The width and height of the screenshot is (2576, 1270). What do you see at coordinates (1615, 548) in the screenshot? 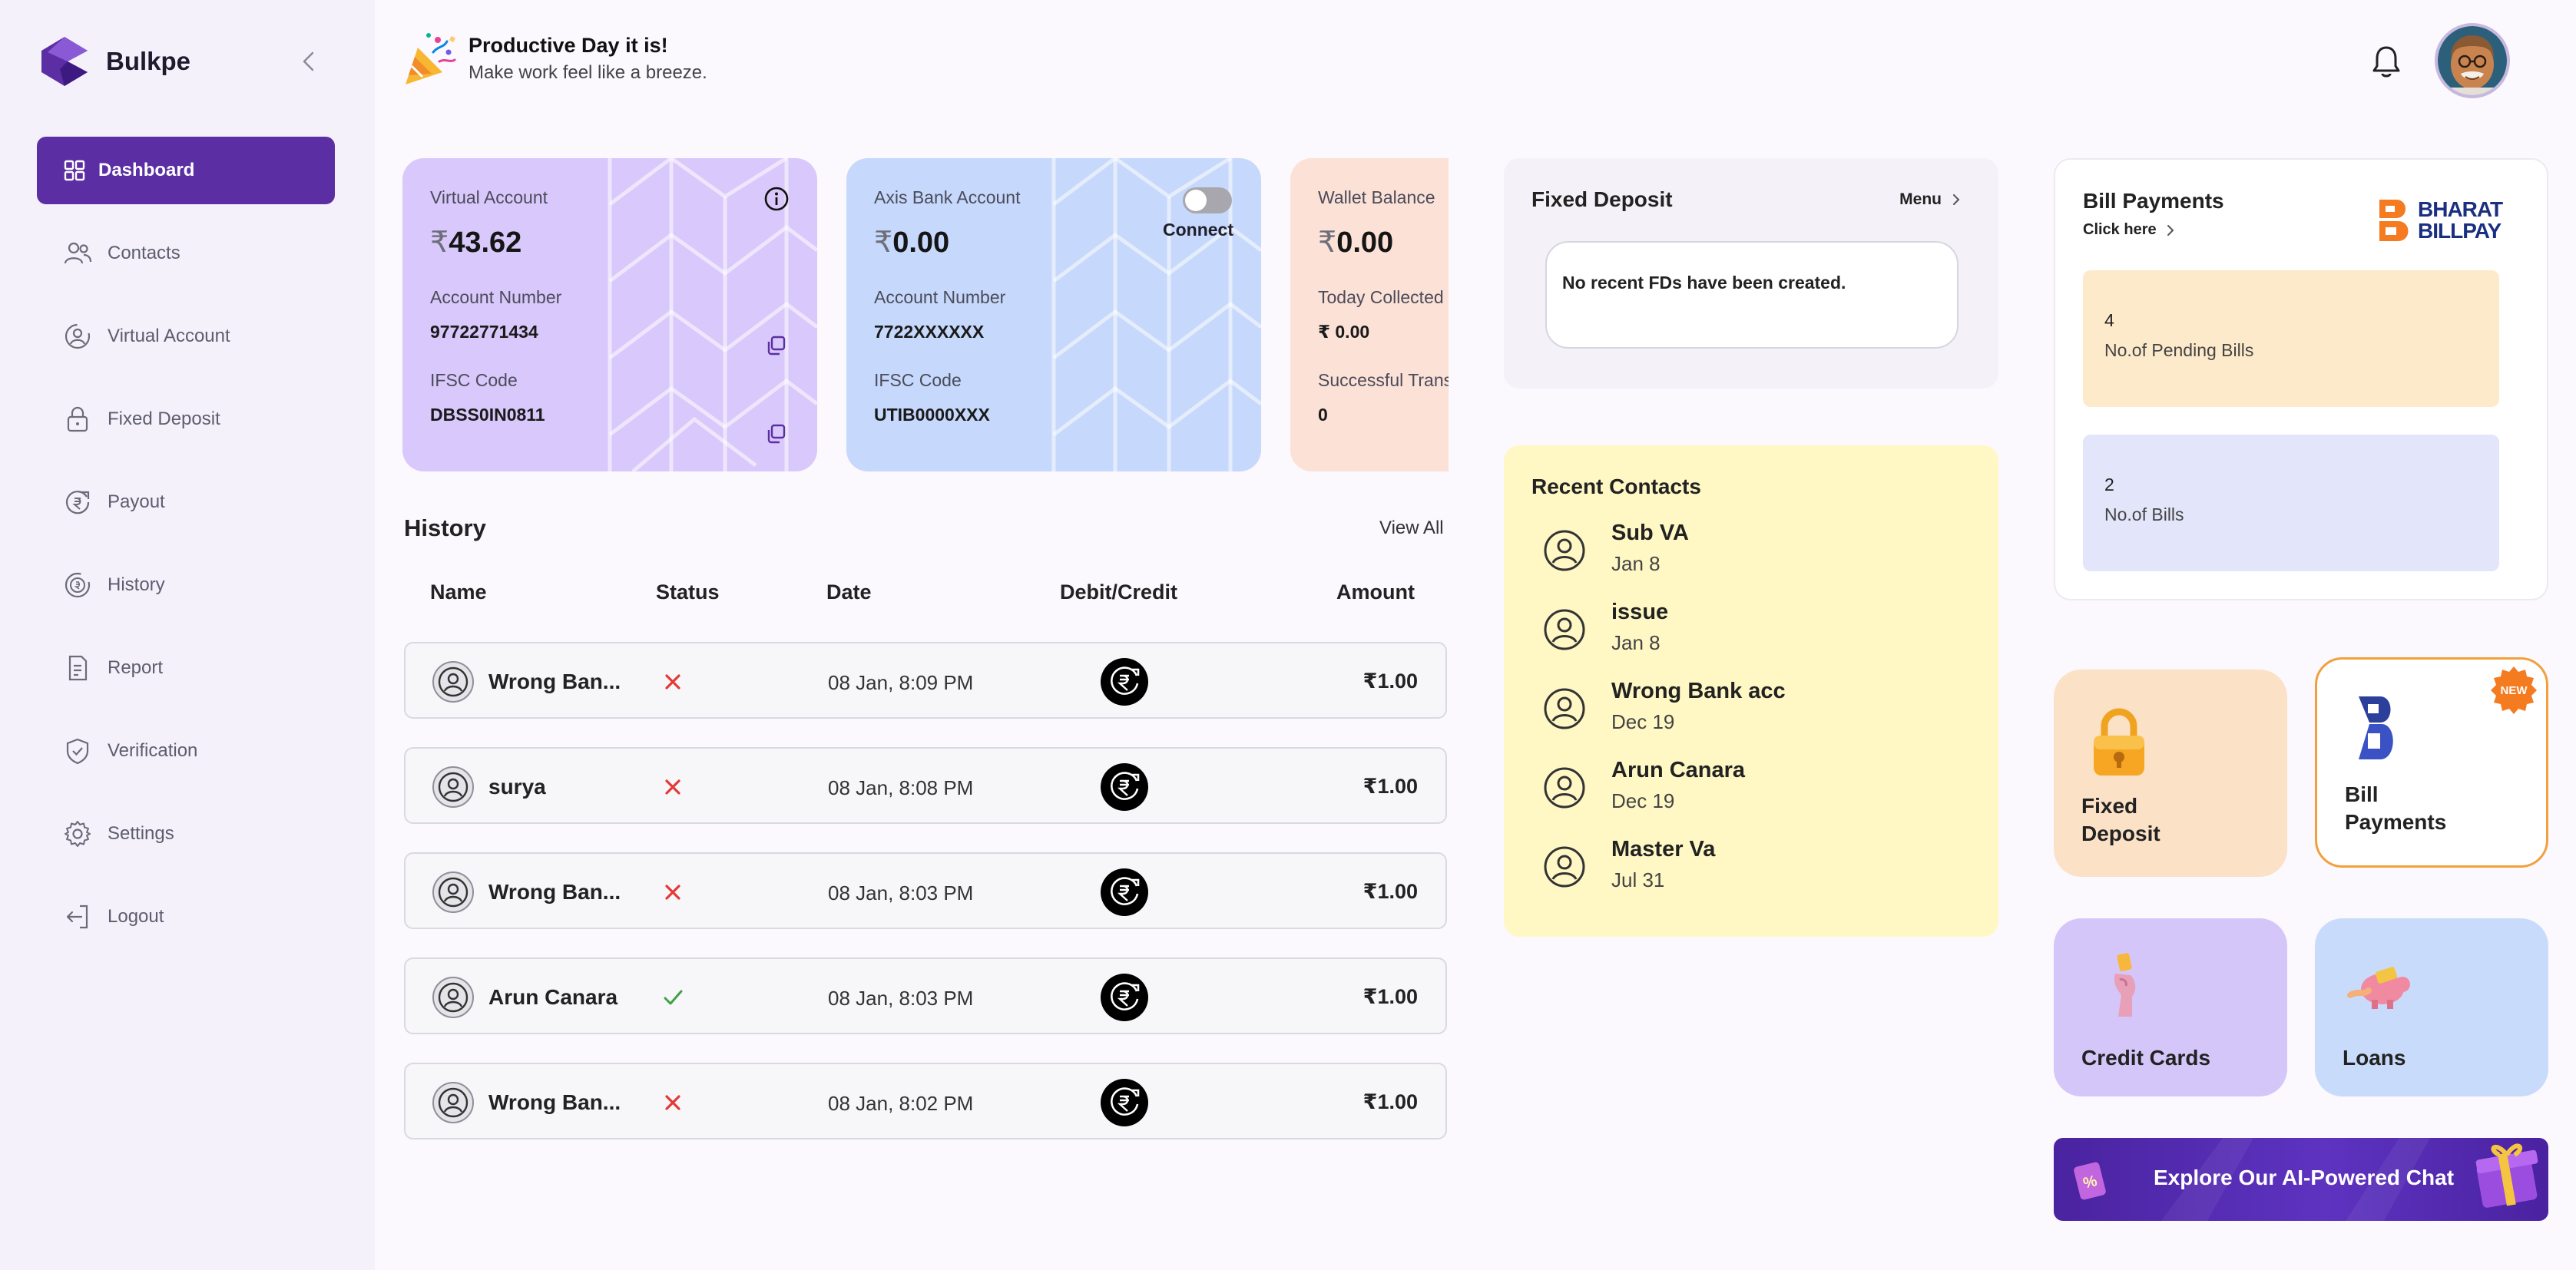
I see `contact-item: Sub VA Jan 8` at bounding box center [1615, 548].